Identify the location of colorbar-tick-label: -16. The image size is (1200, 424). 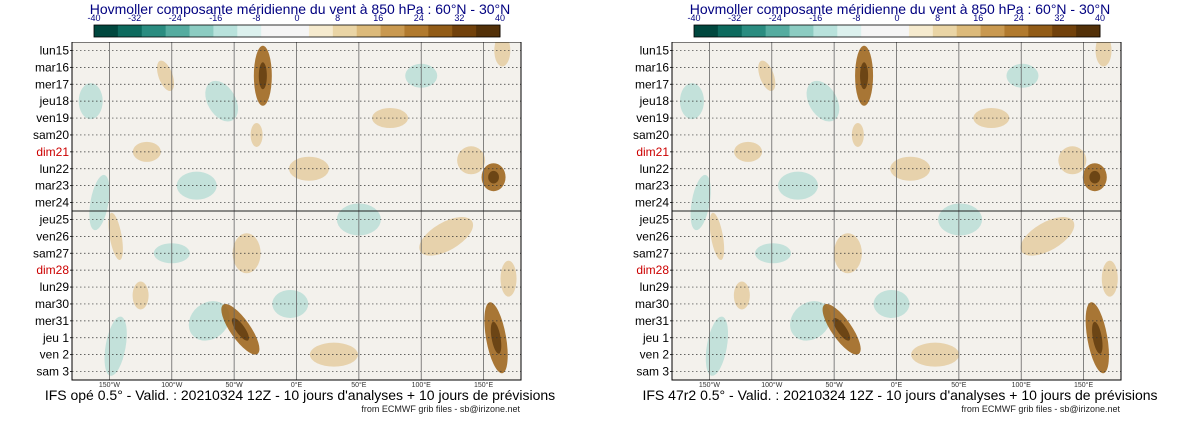
(215, 18).